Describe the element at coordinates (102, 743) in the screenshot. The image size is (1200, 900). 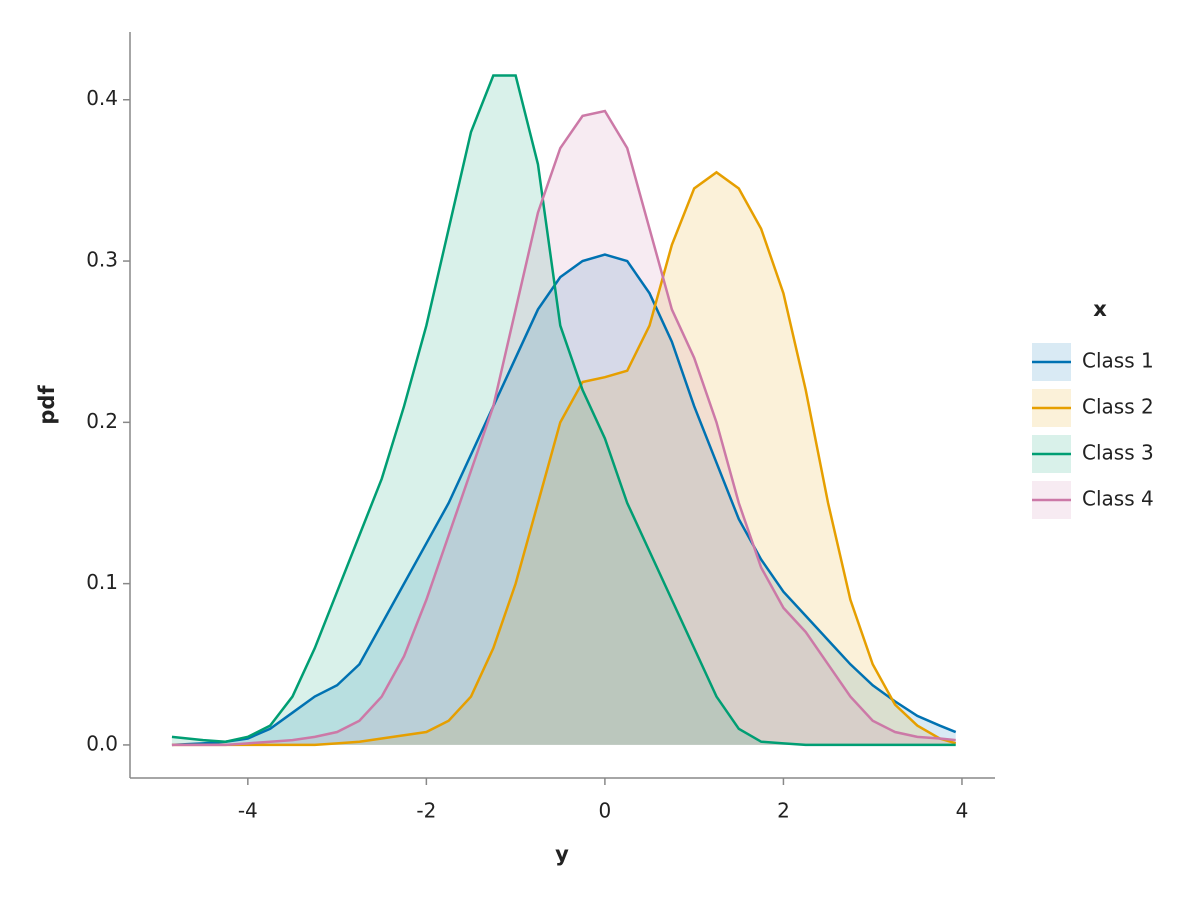
I see `y-tick-label: 0.0` at that location.